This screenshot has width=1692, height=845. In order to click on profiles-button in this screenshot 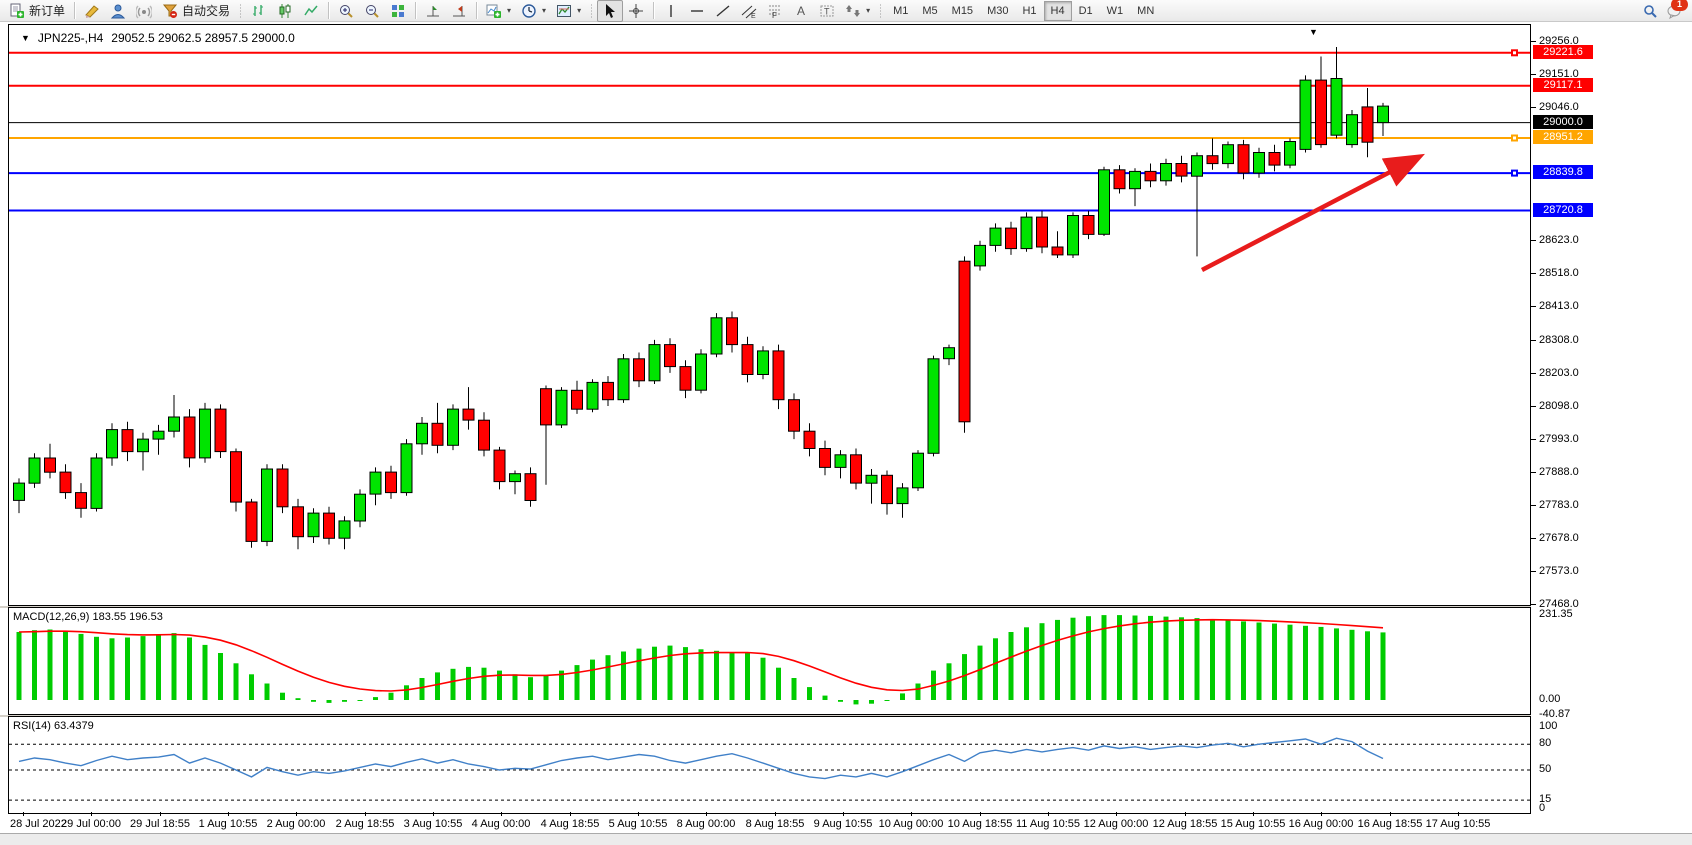, I will do `click(118, 11)`.